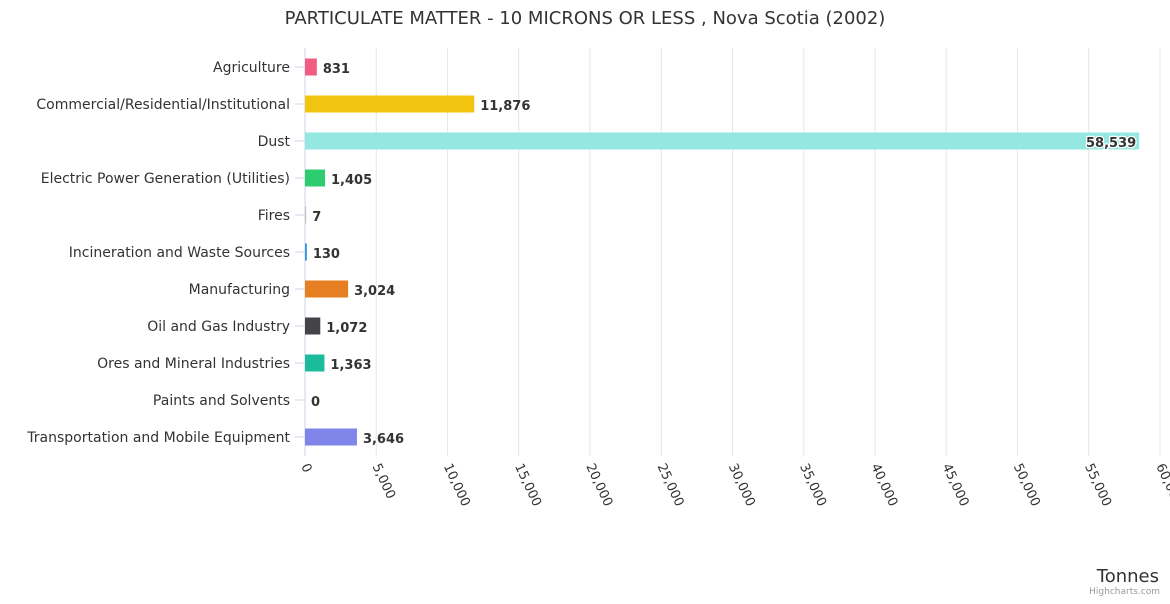  What do you see at coordinates (326, 254) in the screenshot?
I see `data-label-incineration-and-waste-sources: 130` at bounding box center [326, 254].